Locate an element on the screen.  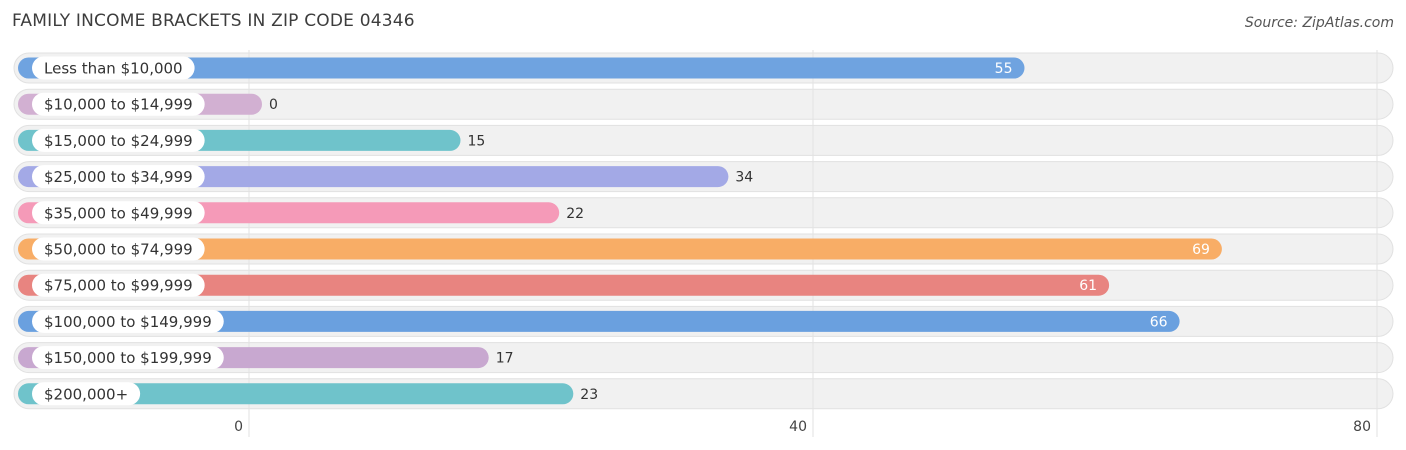
source-label: Source: ZipAtlas.com is located at coordinates (1319, 23).